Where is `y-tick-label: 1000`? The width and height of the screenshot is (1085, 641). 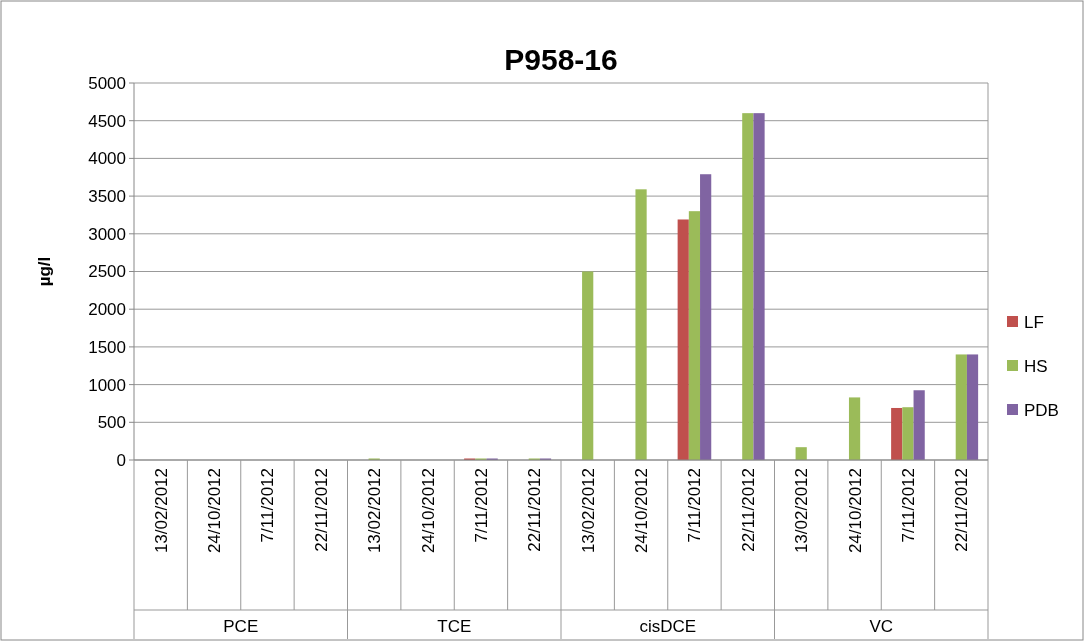
y-tick-label: 1000 is located at coordinates (107, 385).